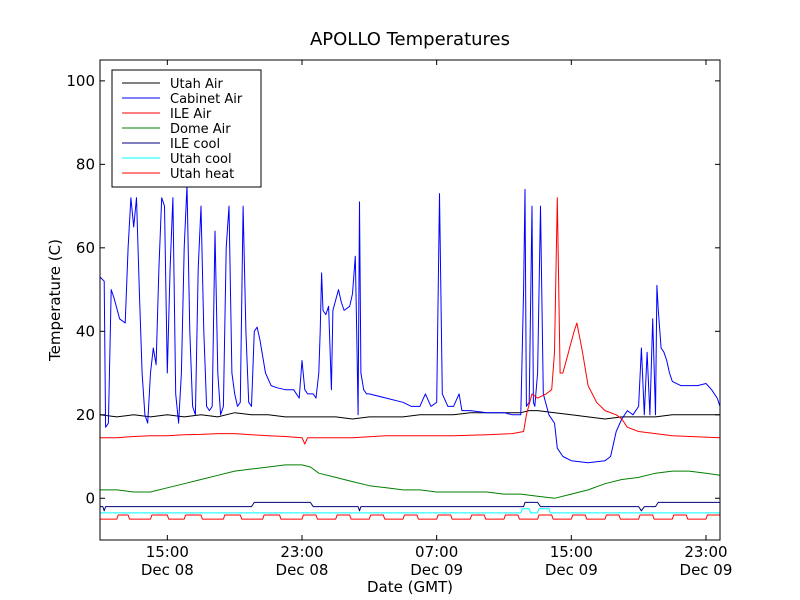 This screenshot has height=600, width=800. What do you see at coordinates (206, 99) in the screenshot?
I see `legend-label: Cabinet Air` at bounding box center [206, 99].